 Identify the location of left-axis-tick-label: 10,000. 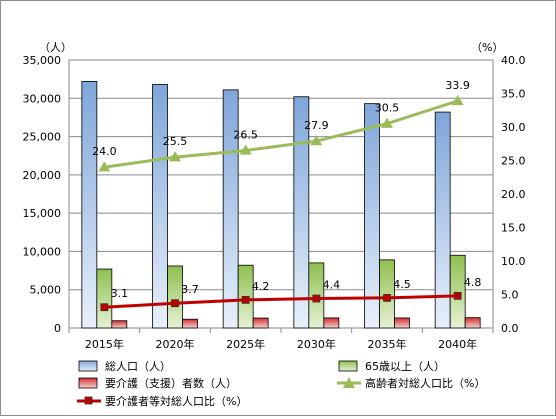
(42, 251).